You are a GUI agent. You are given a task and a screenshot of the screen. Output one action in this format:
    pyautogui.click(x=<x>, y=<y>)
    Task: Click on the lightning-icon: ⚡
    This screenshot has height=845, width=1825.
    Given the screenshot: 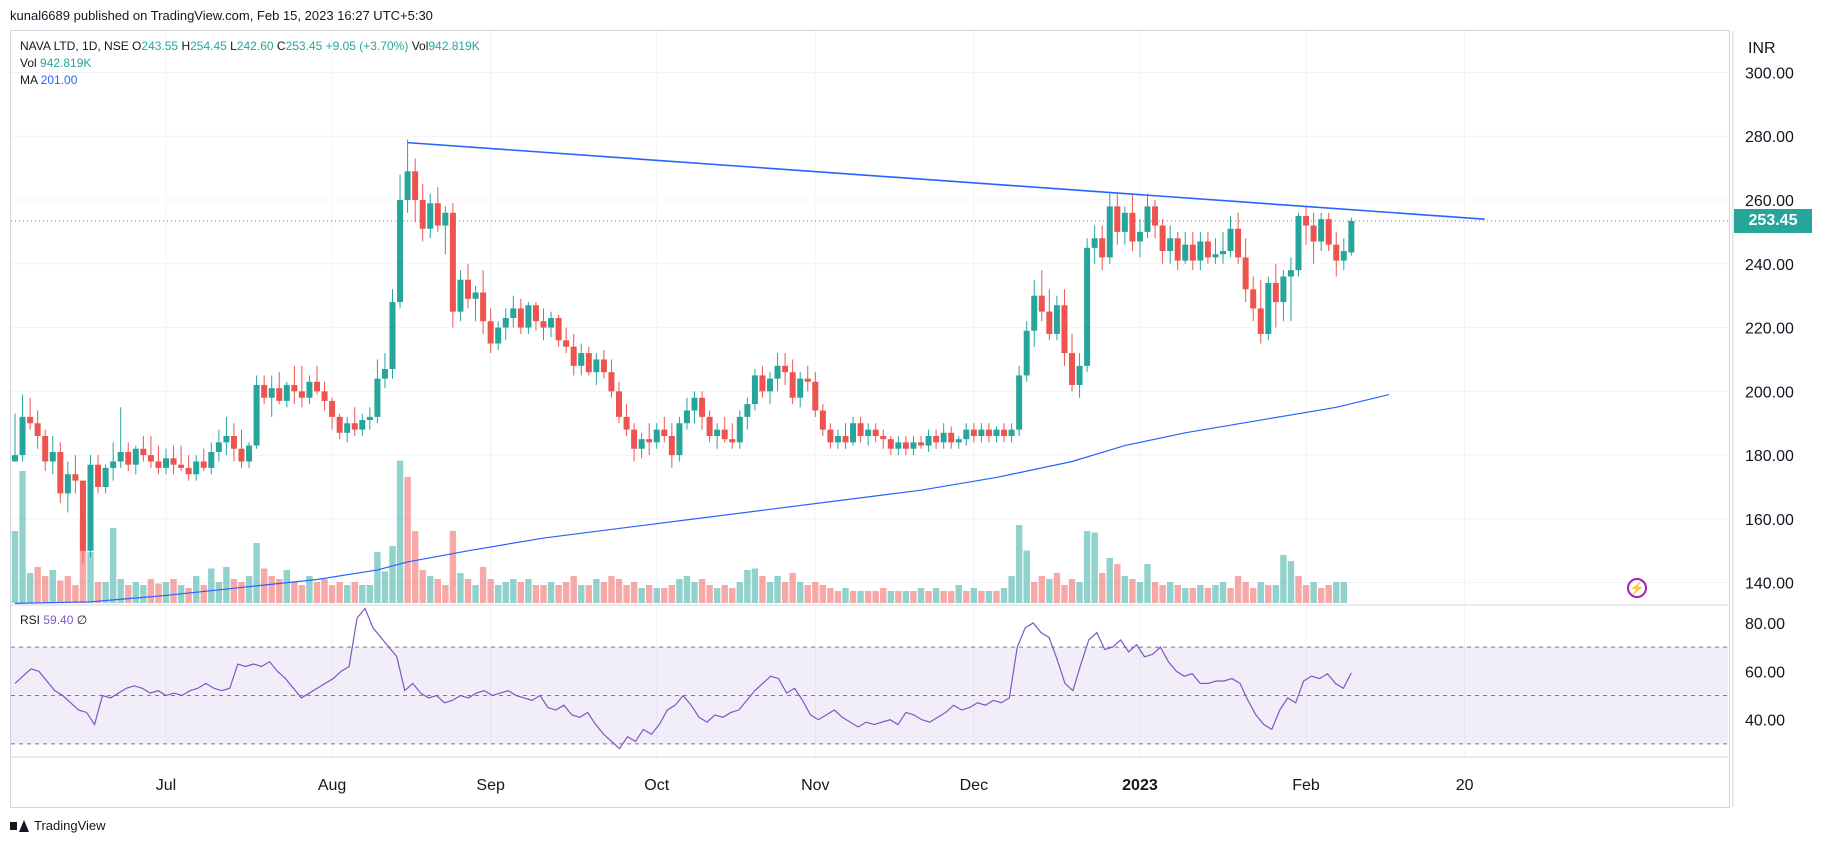 What is the action you would take?
    pyautogui.click(x=1637, y=588)
    